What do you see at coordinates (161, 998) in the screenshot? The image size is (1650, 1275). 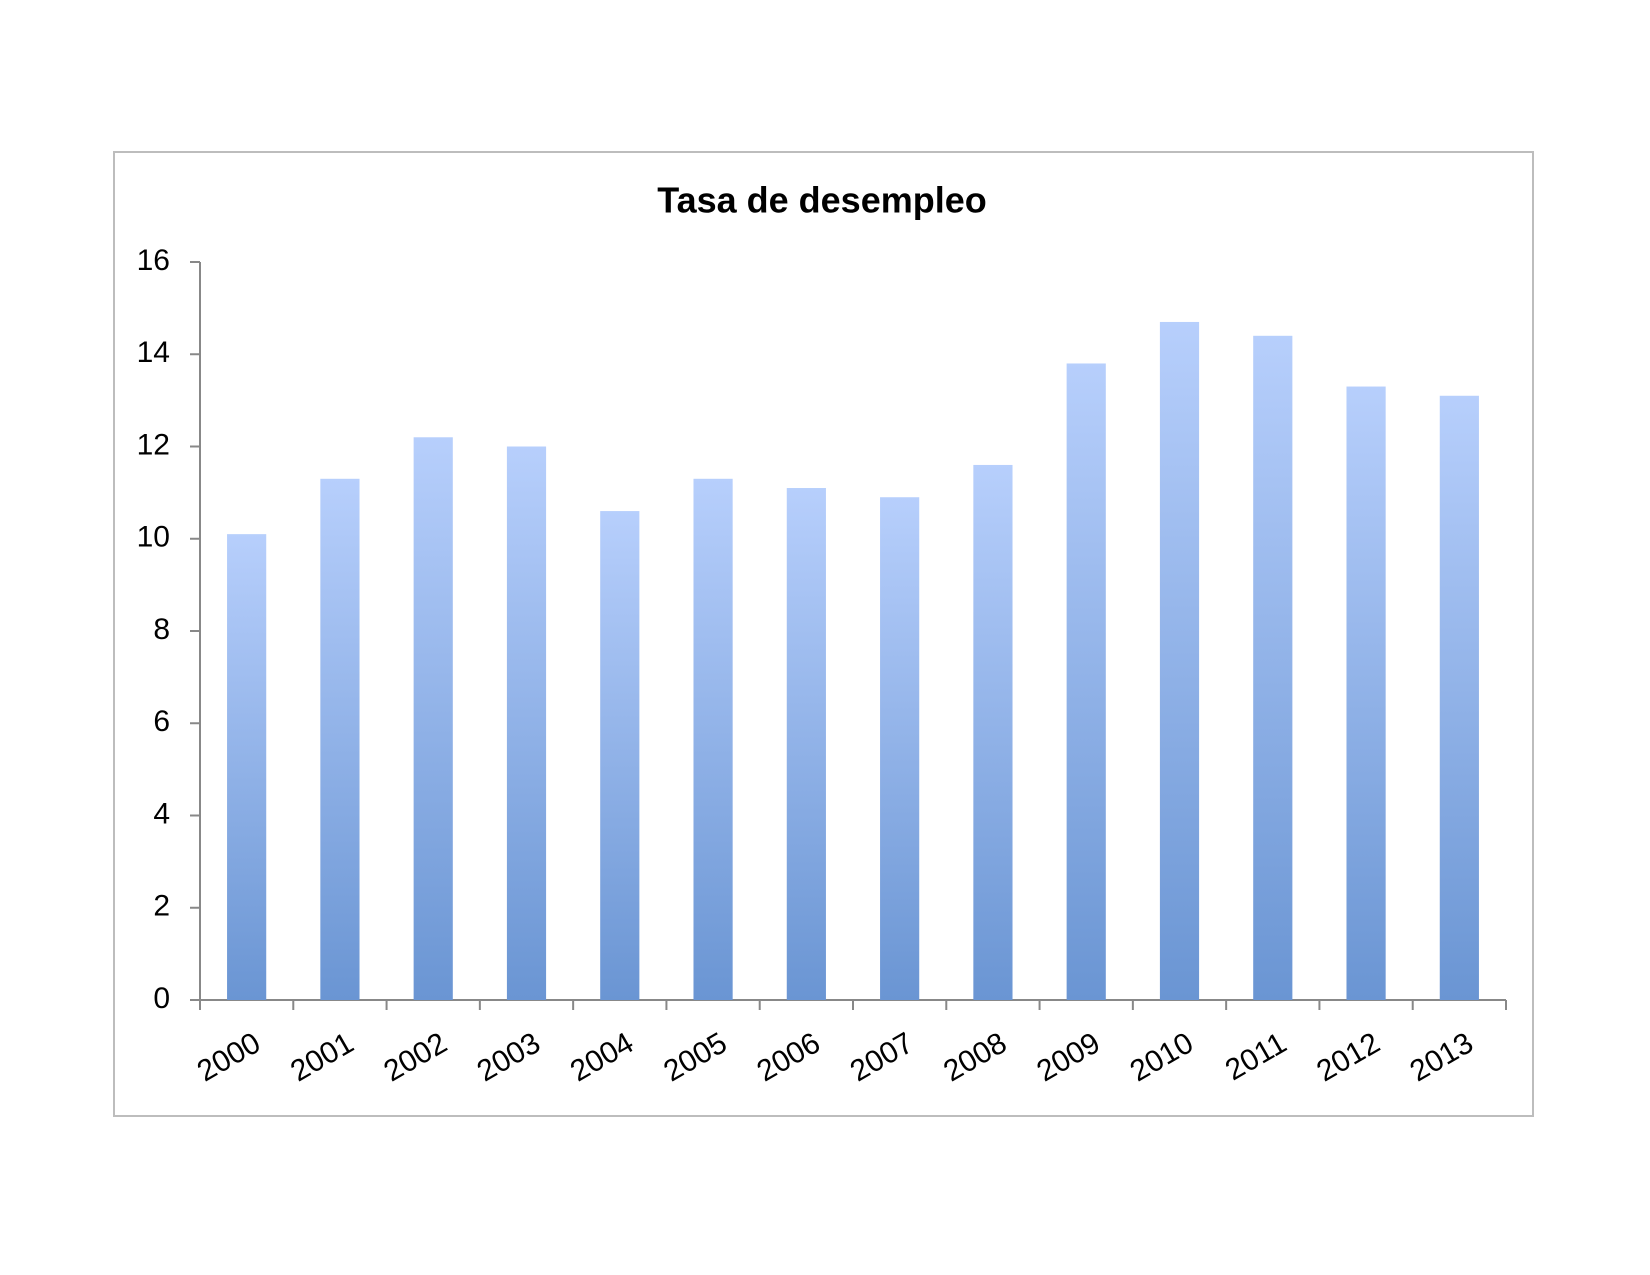 I see `y-tick-label: 0` at bounding box center [161, 998].